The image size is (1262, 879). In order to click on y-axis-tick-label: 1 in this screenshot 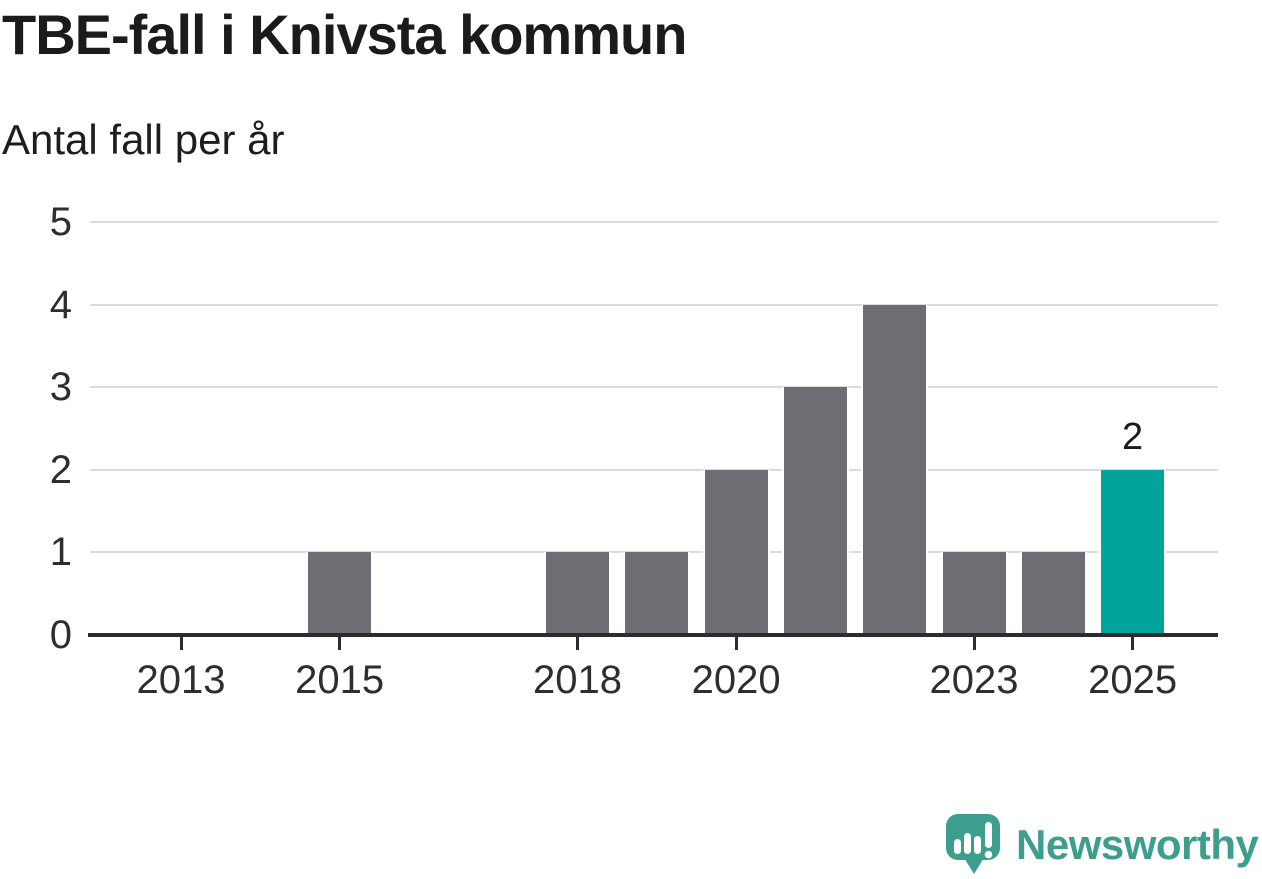, I will do `click(60, 552)`.